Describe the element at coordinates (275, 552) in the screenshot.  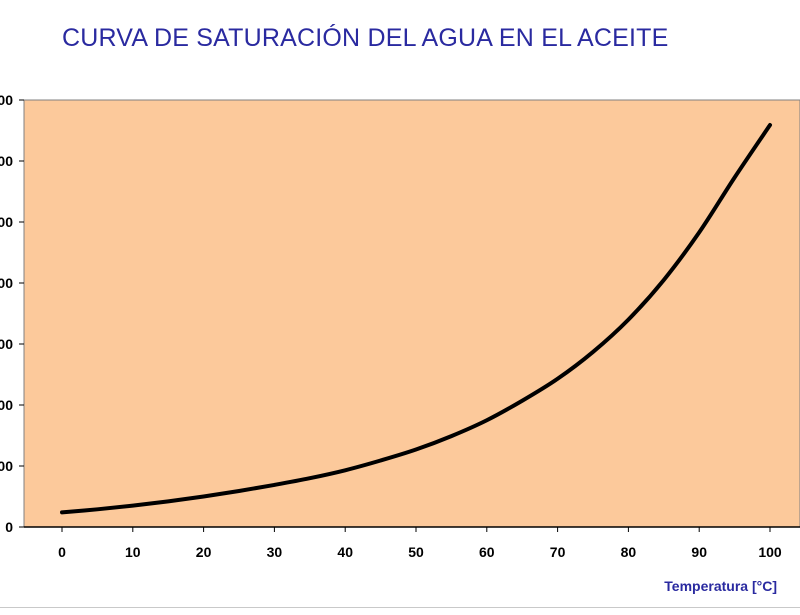
I see `x-tick-label: 30` at that location.